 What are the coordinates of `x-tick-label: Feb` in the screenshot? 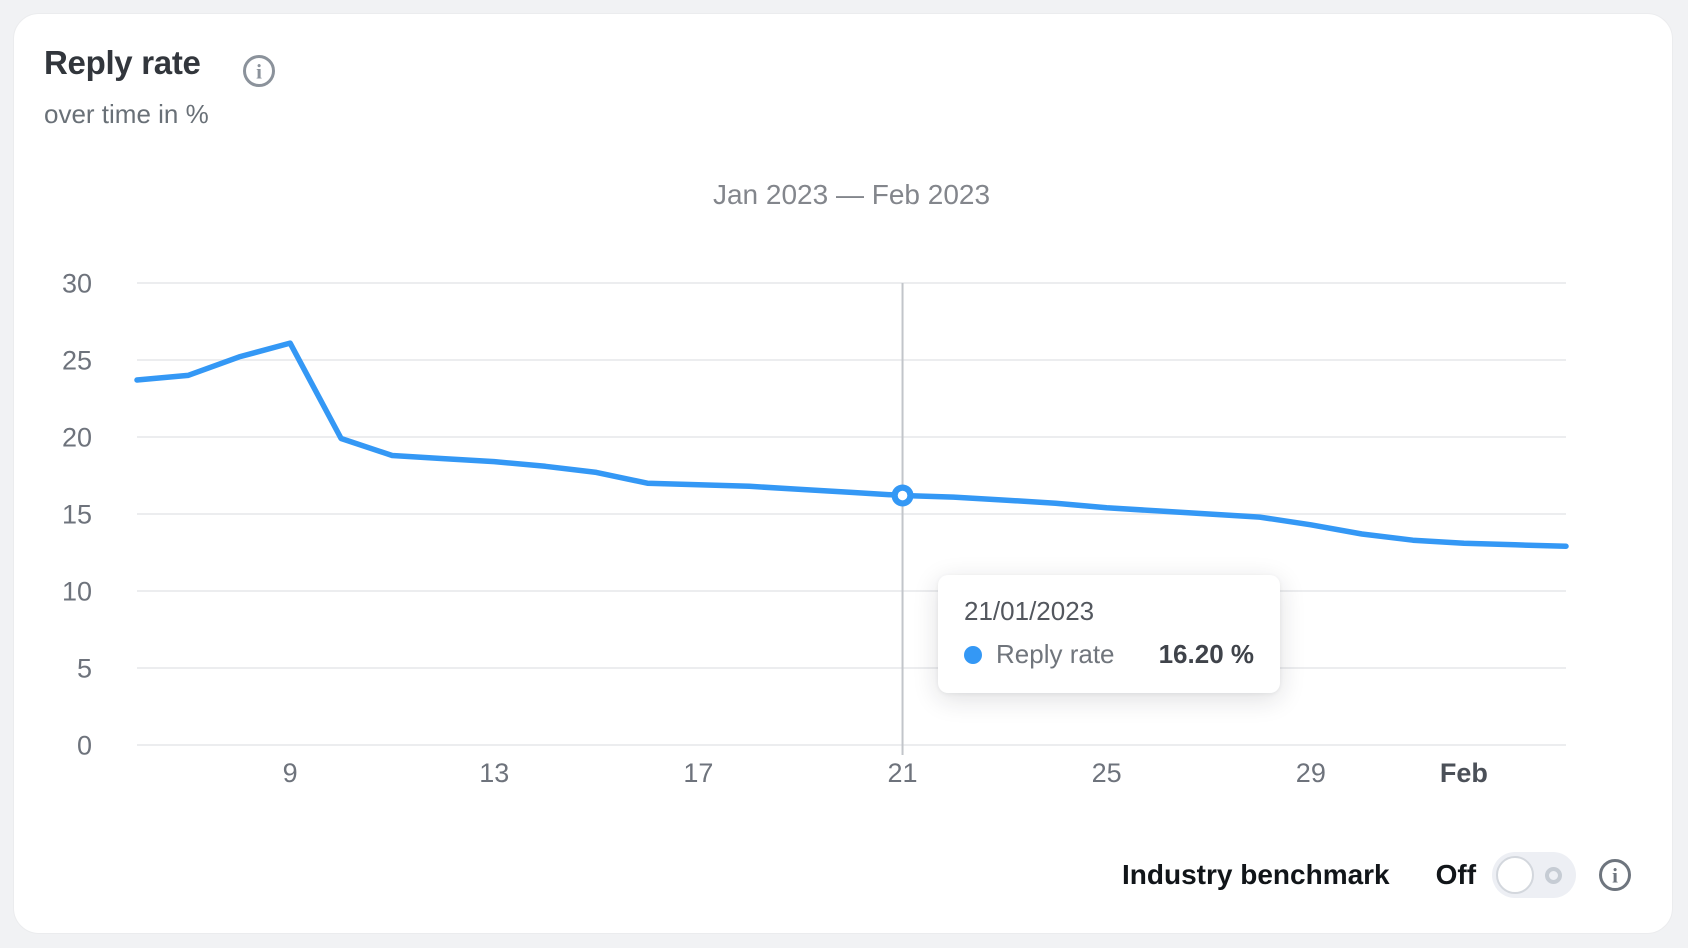 It's located at (1464, 773).